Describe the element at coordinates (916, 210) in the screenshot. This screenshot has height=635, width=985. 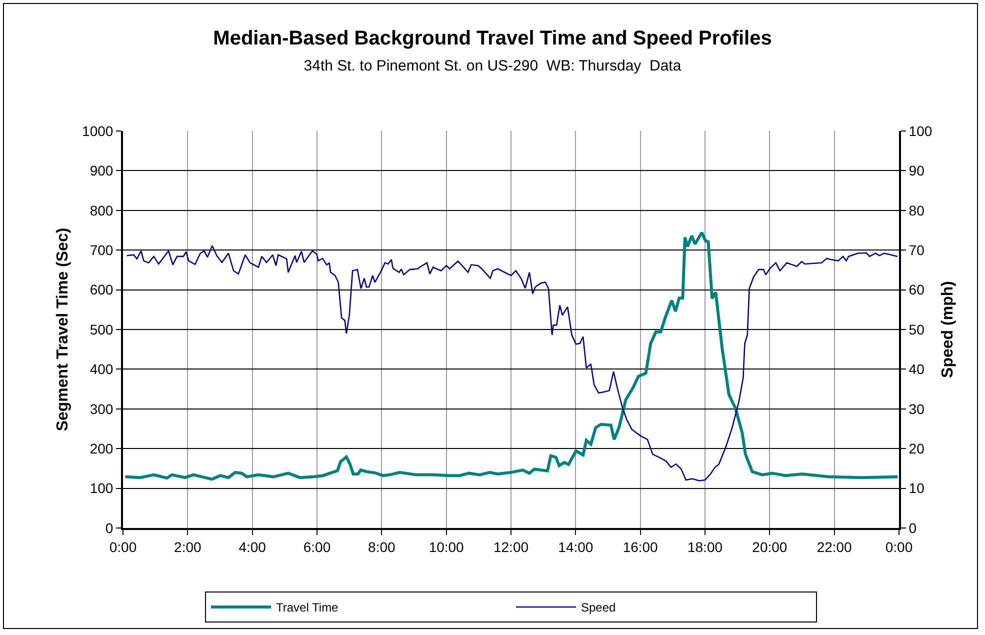
I see `y2-tick-label: 80` at that location.